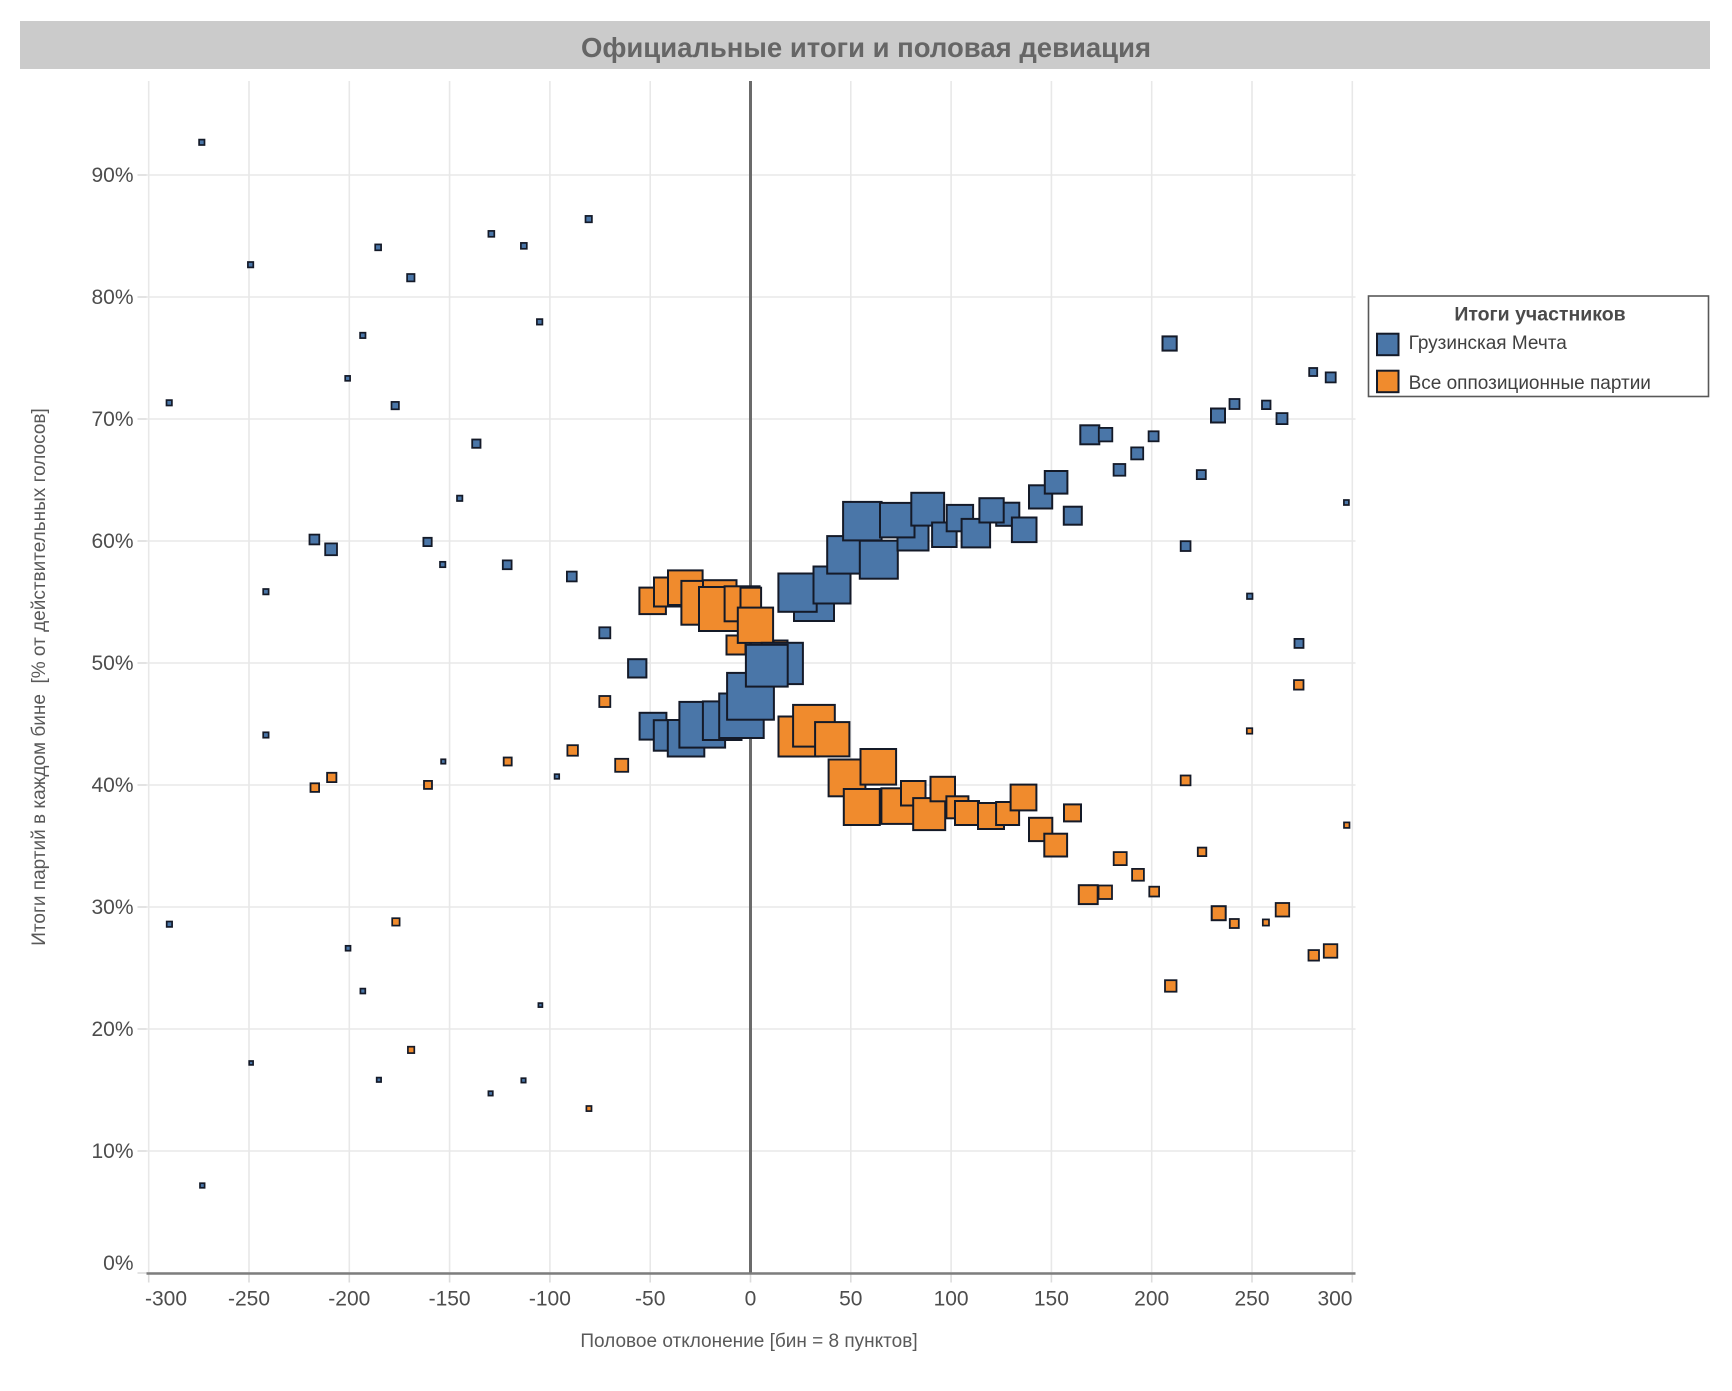  I want to click on svg-text: 30%, so click(112, 907).